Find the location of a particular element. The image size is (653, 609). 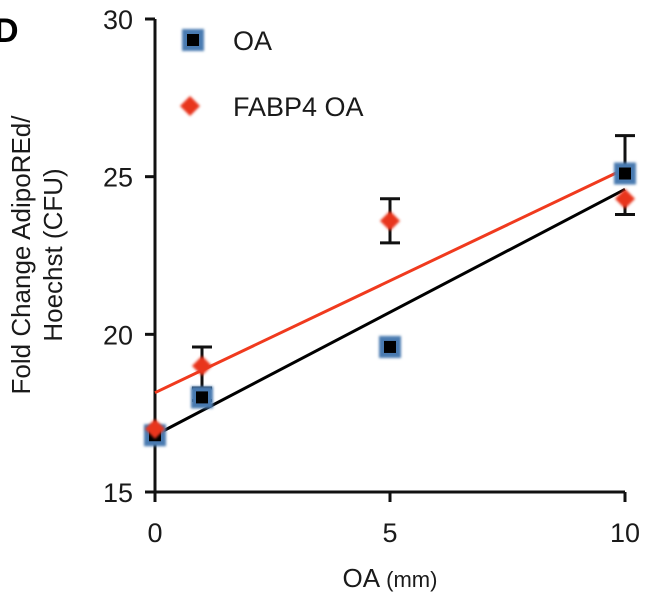

x-axis-title-main: OA is located at coordinates (362, 578).